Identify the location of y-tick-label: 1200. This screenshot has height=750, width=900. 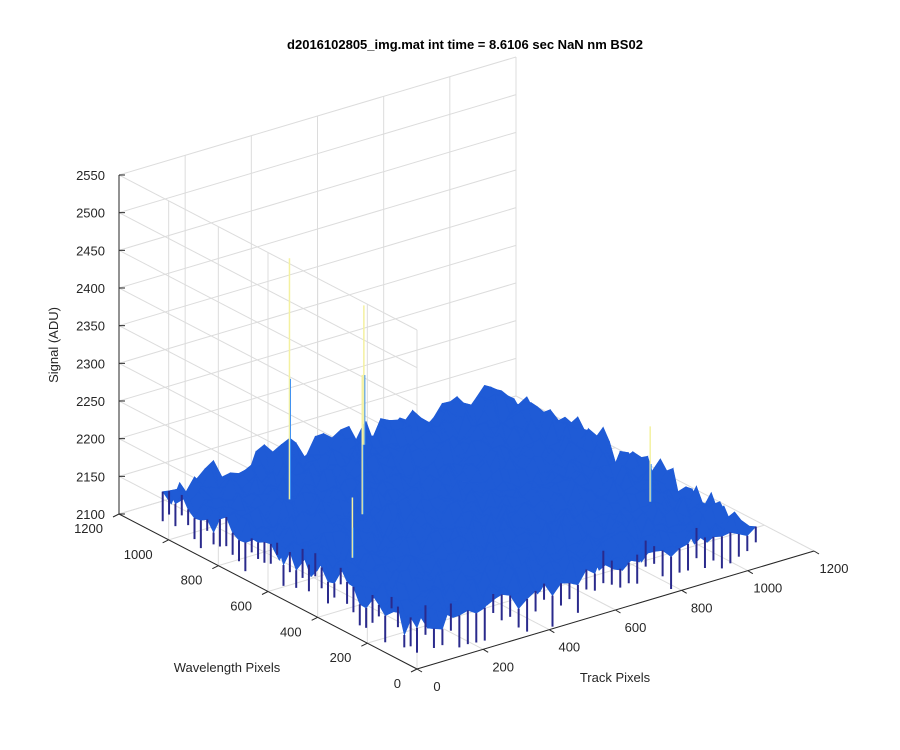
(88, 528).